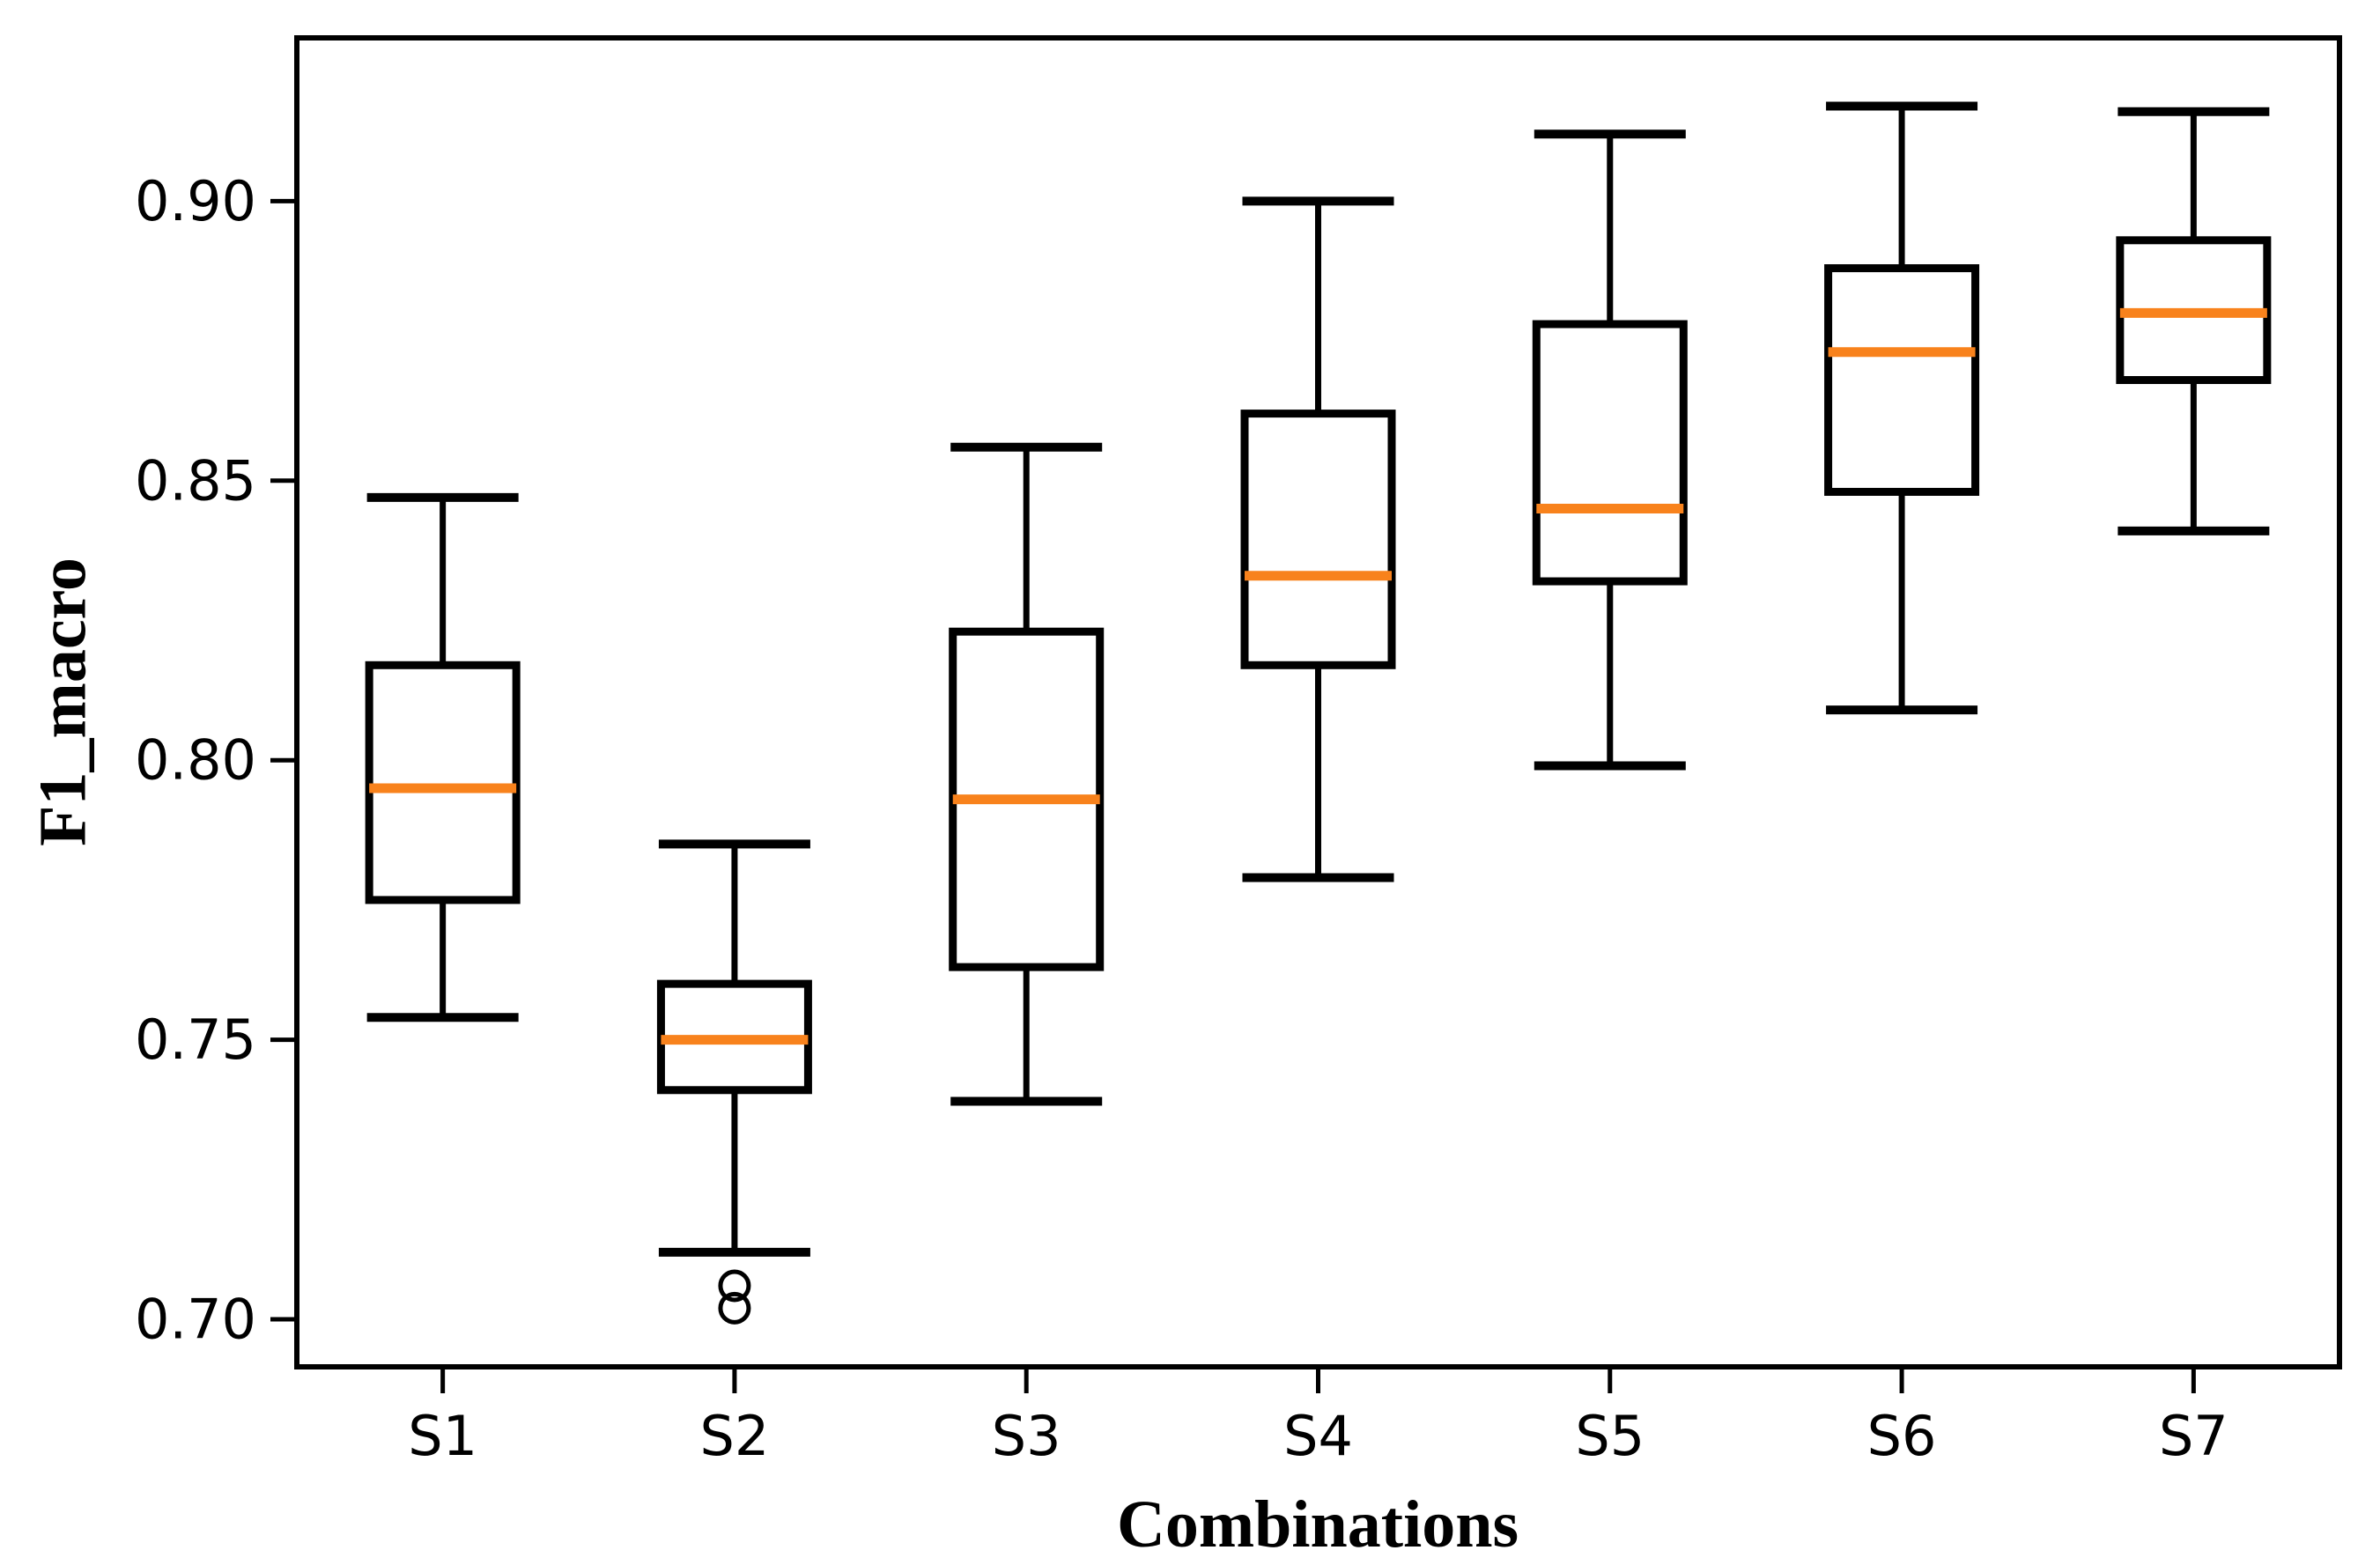 The image size is (2380, 1565). I want to click on x-tick-label-S1: S1, so click(442, 1436).